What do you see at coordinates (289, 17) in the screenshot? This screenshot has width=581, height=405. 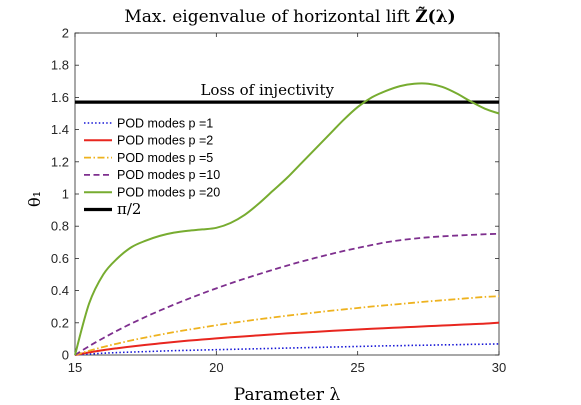 I see `chart-title: Max. eigenvalue of horizontal lift Z̃(λ)` at bounding box center [289, 17].